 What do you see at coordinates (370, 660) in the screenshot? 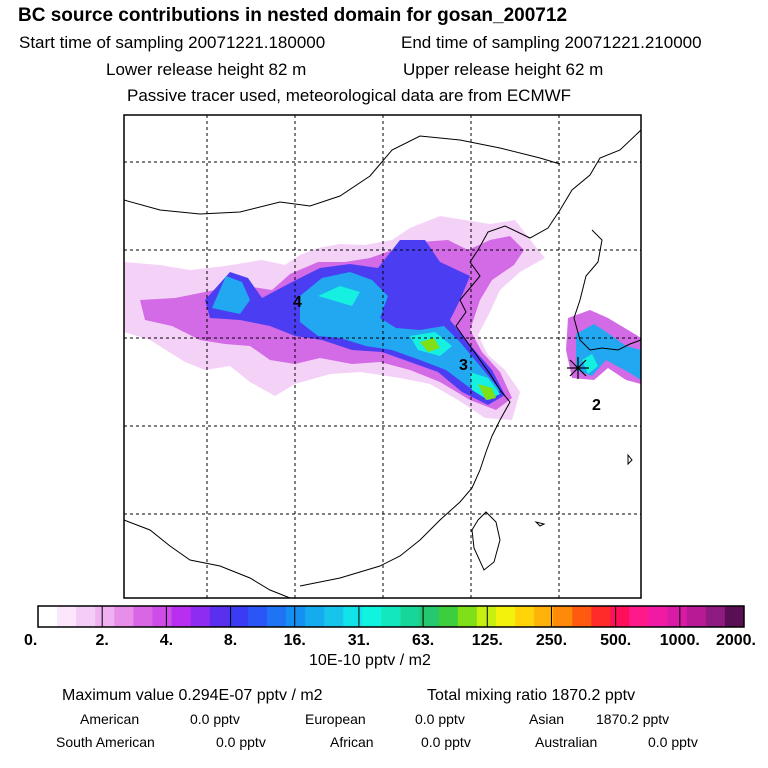
I see `colorbar-unit: 10E-10 pptv / m2` at bounding box center [370, 660].